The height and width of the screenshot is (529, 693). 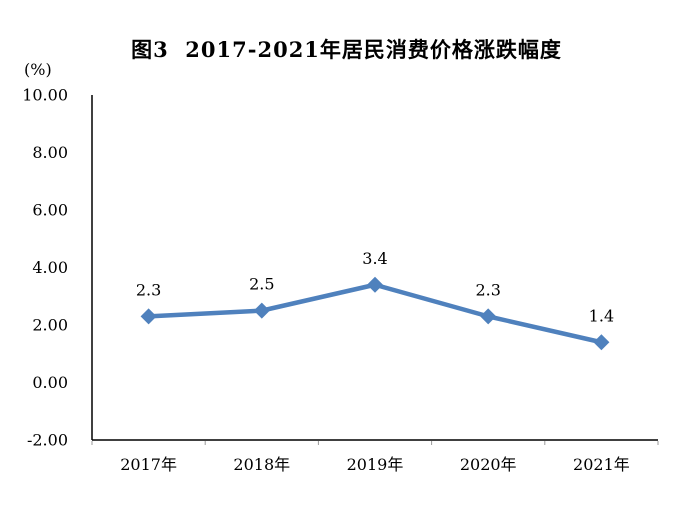 What do you see at coordinates (50, 152) in the screenshot?
I see `y-tick-label: 8.00` at bounding box center [50, 152].